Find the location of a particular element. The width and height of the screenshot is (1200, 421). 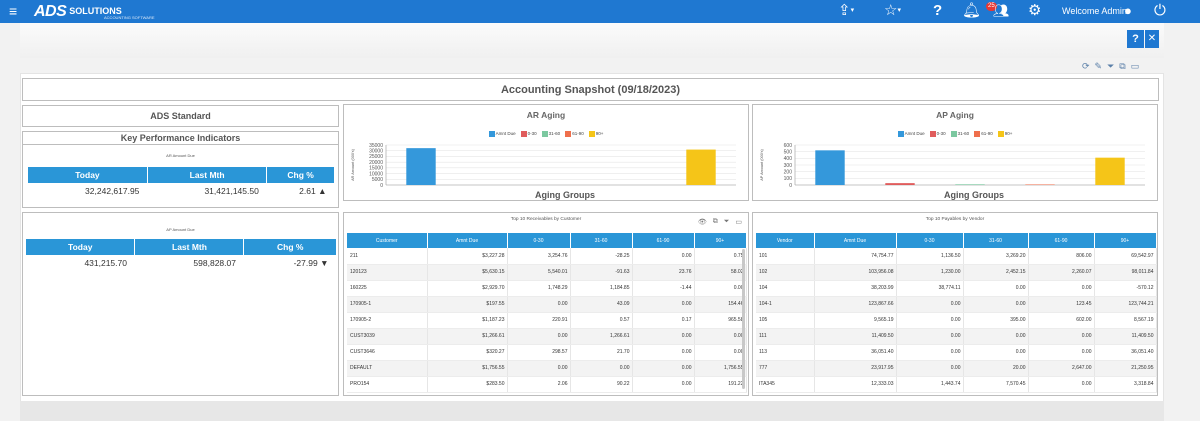

y-tick-label: 30000 is located at coordinates (376, 152).